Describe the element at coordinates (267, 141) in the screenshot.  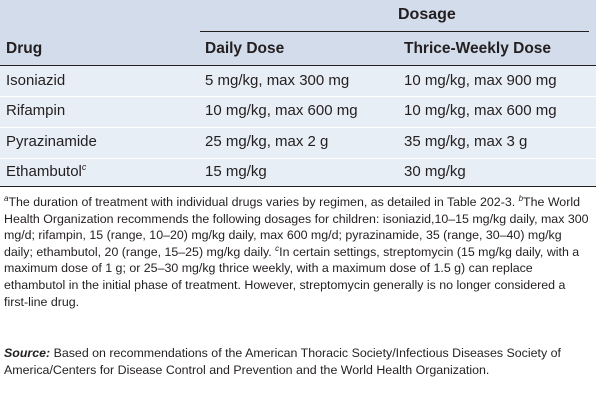
I see `daily-dose: 25 mg/kg, max 2 g` at that location.